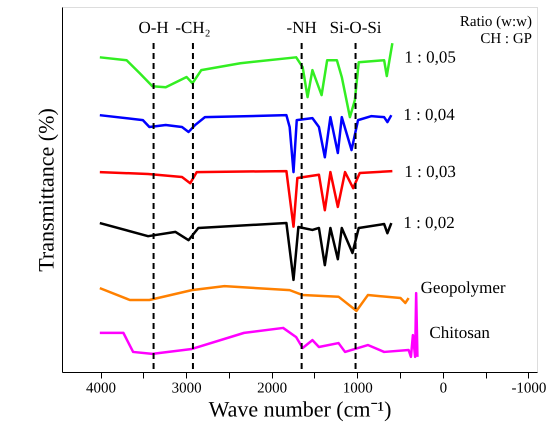  I want to click on x-tick-label: -1000, so click(528, 388).